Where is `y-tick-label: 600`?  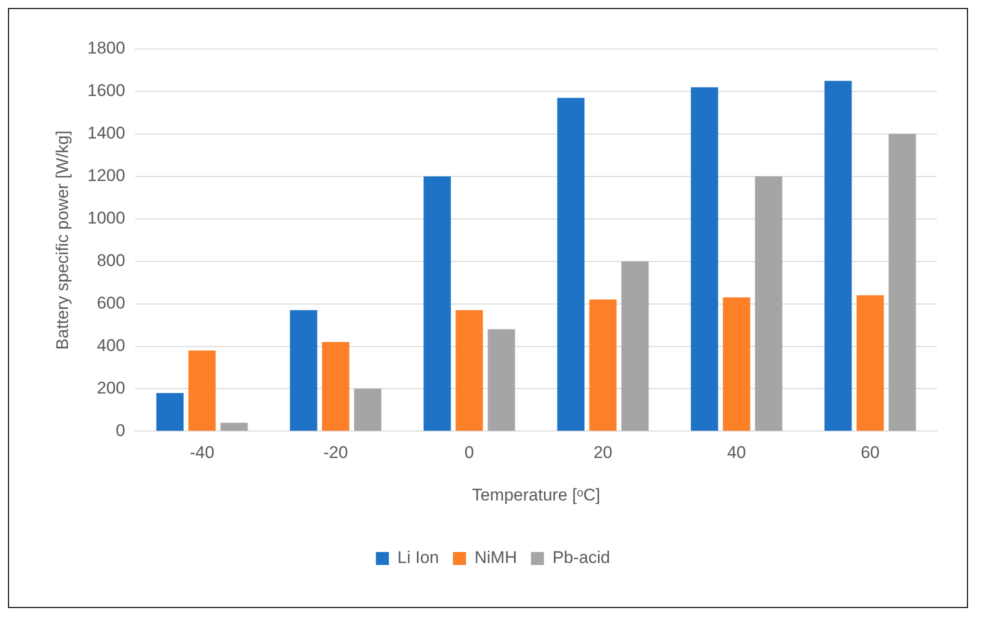
y-tick-label: 600 is located at coordinates (111, 302).